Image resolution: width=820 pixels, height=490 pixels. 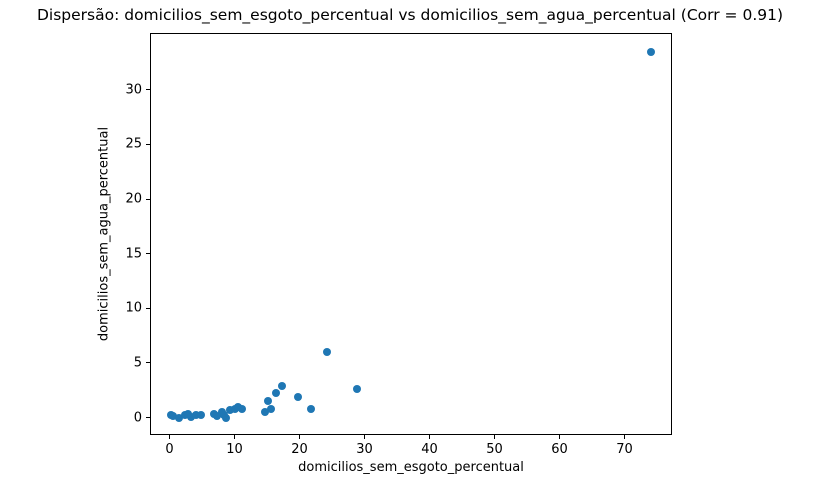 What do you see at coordinates (559, 449) in the screenshot?
I see `x-tick-label: 60` at bounding box center [559, 449].